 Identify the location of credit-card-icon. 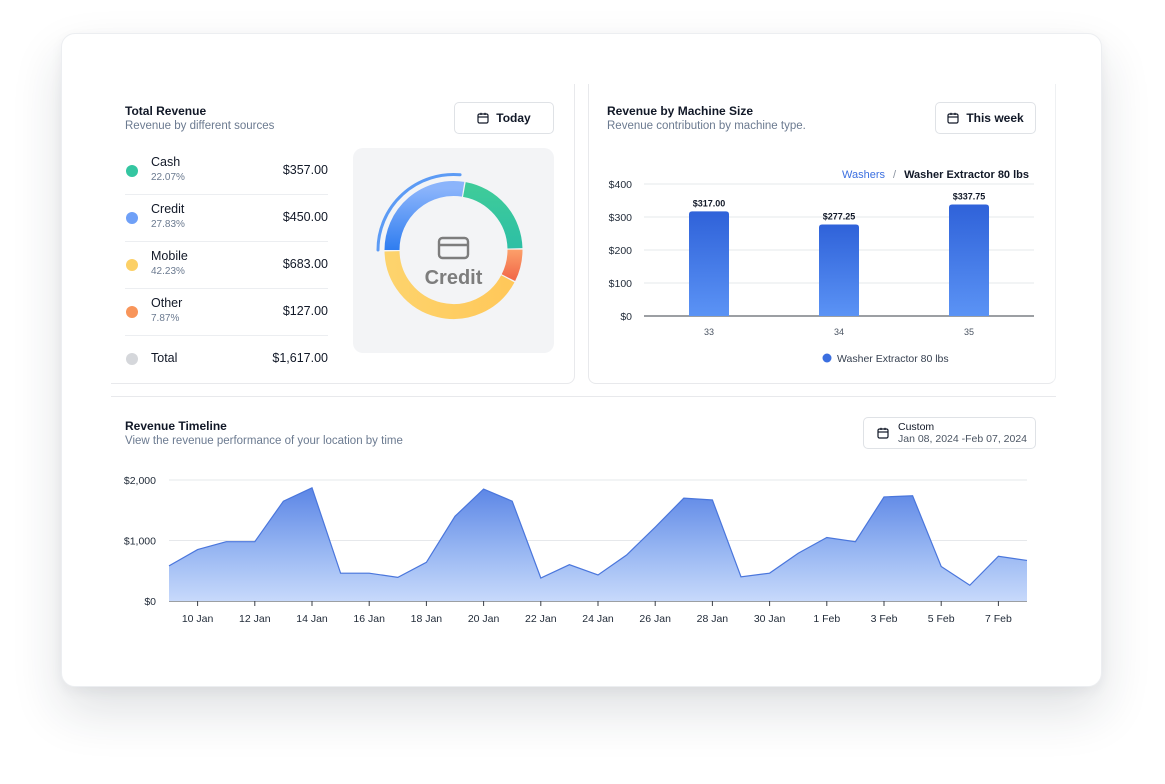
(453, 248).